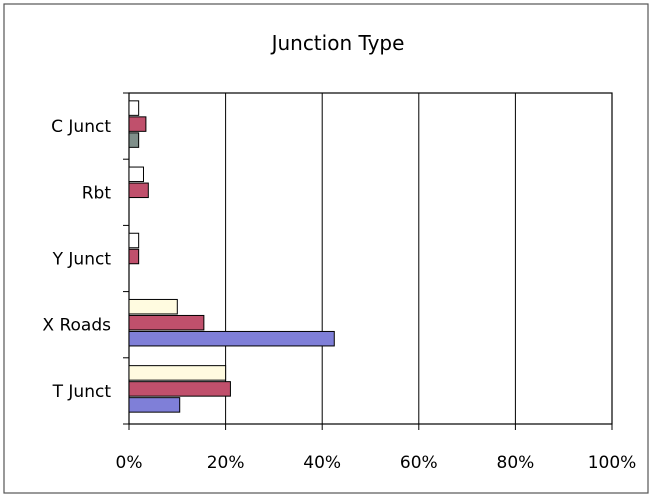  I want to click on x-tick-label: 0%, so click(129, 463).